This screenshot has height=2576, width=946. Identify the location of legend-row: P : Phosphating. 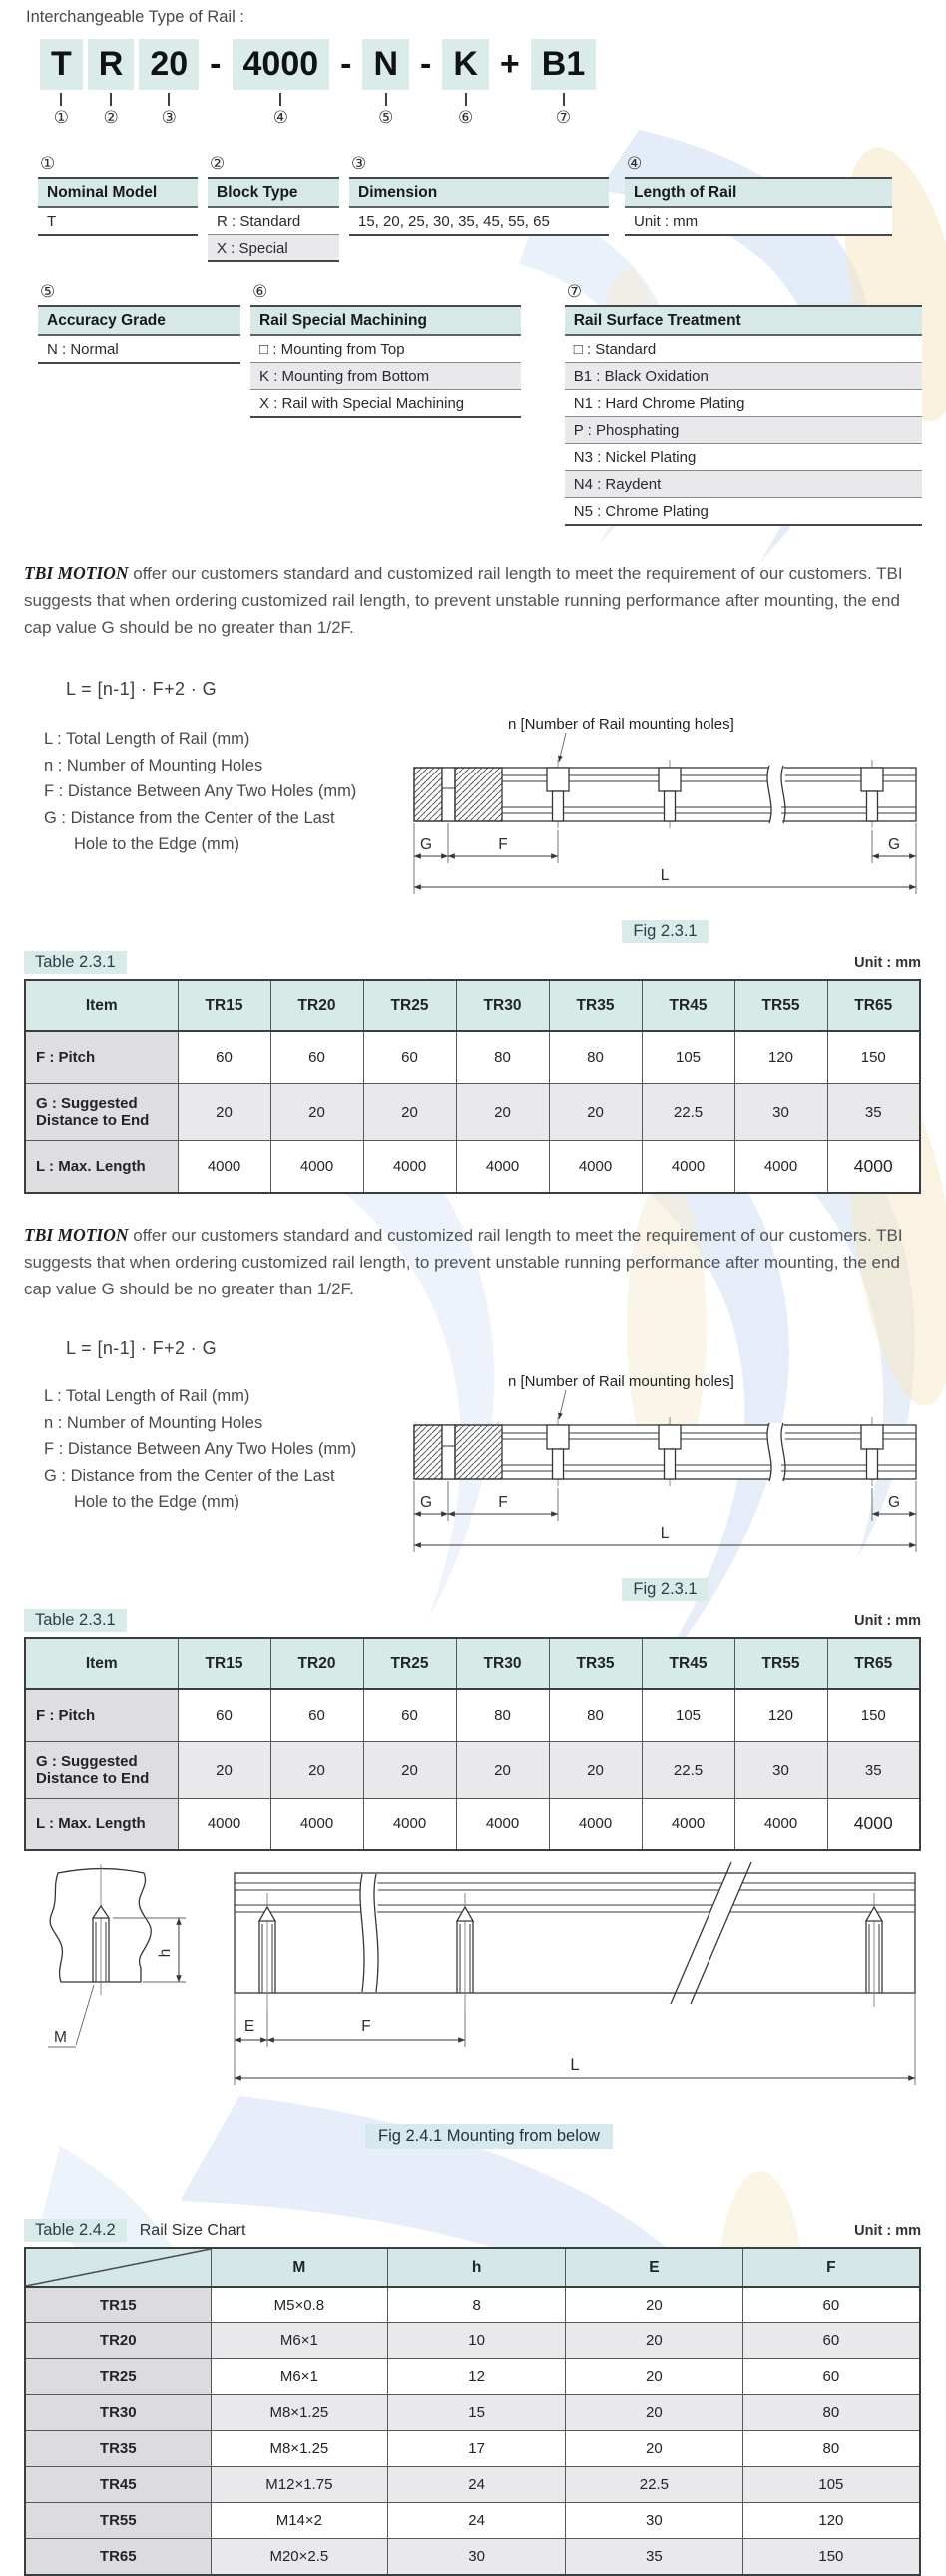
(744, 431).